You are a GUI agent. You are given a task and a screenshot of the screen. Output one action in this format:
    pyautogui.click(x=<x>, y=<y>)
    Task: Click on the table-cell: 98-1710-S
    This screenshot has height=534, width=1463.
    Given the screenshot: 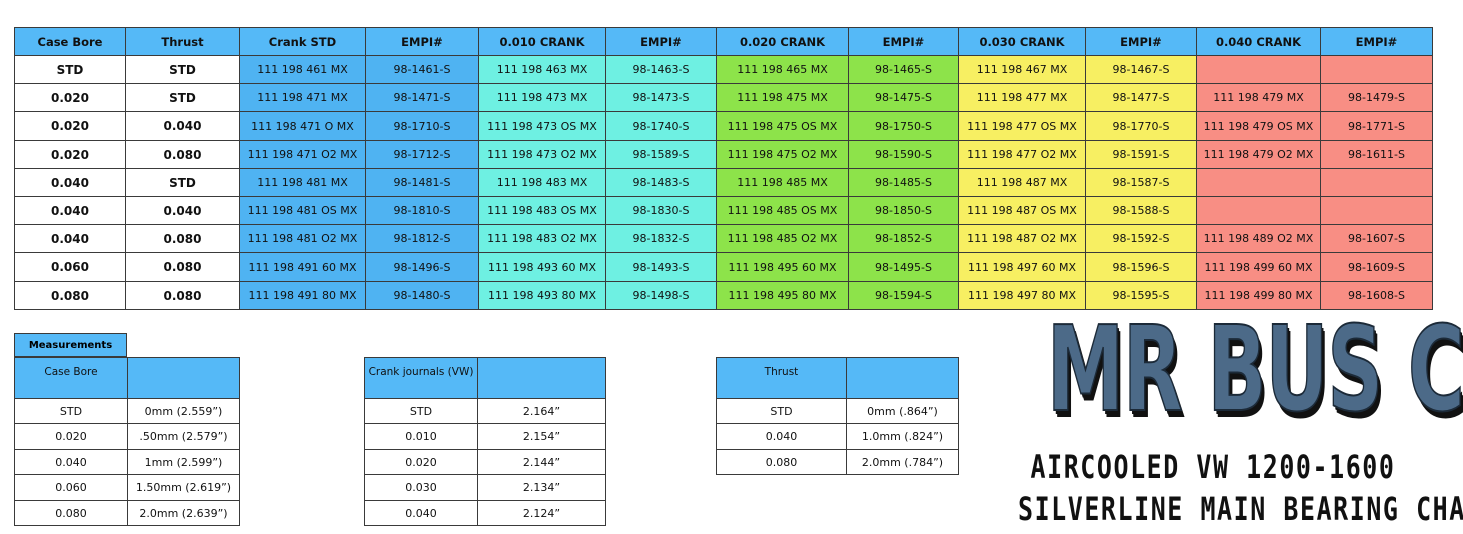 What is the action you would take?
    pyautogui.click(x=422, y=126)
    